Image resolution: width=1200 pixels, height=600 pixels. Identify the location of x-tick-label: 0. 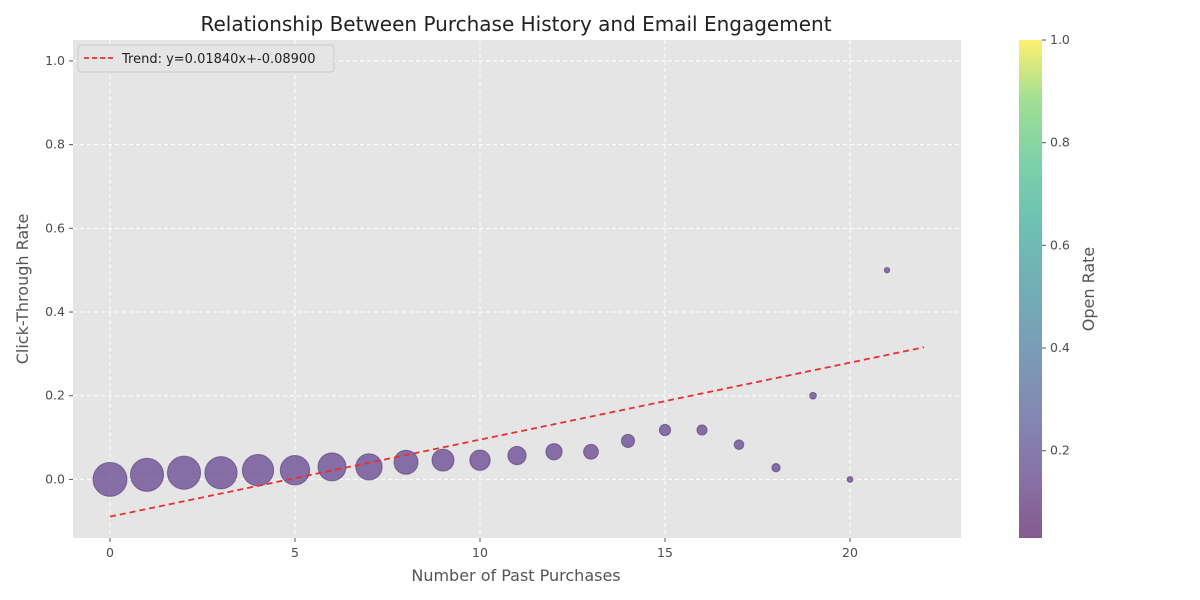
(110, 552).